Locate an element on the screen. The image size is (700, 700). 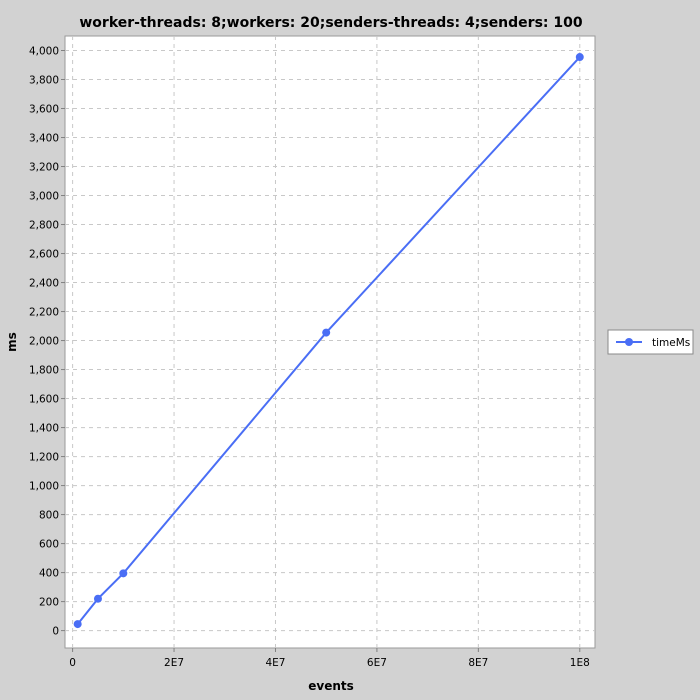
y-tick-label: 1,600 is located at coordinates (44, 400).